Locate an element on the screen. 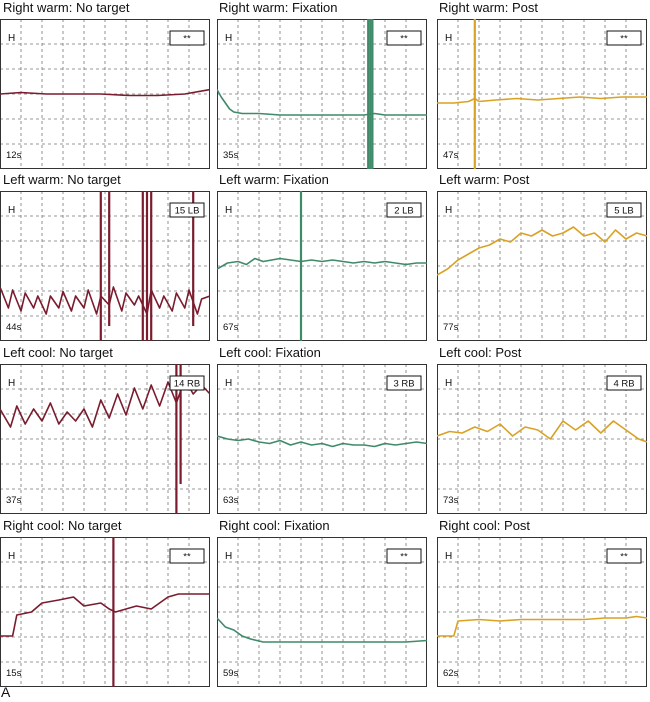  recording-plot: H 2 LB 67s is located at coordinates (322, 266).